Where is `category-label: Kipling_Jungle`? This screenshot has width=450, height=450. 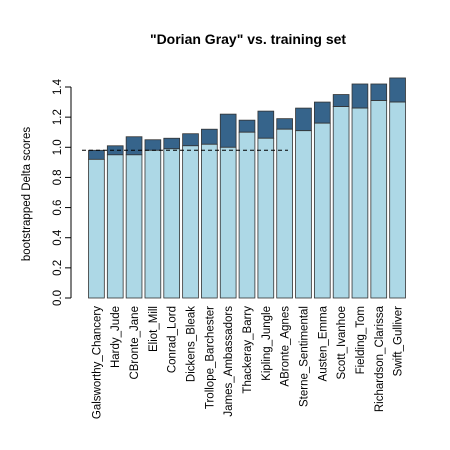
category-label: Kipling_Jungle is located at coordinates (267, 343).